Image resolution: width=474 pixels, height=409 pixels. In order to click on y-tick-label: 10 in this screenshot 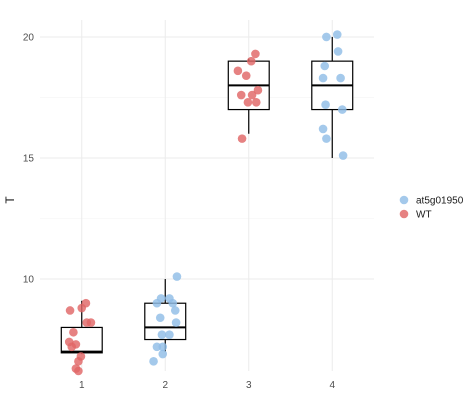, I will do `click(29, 280)`.